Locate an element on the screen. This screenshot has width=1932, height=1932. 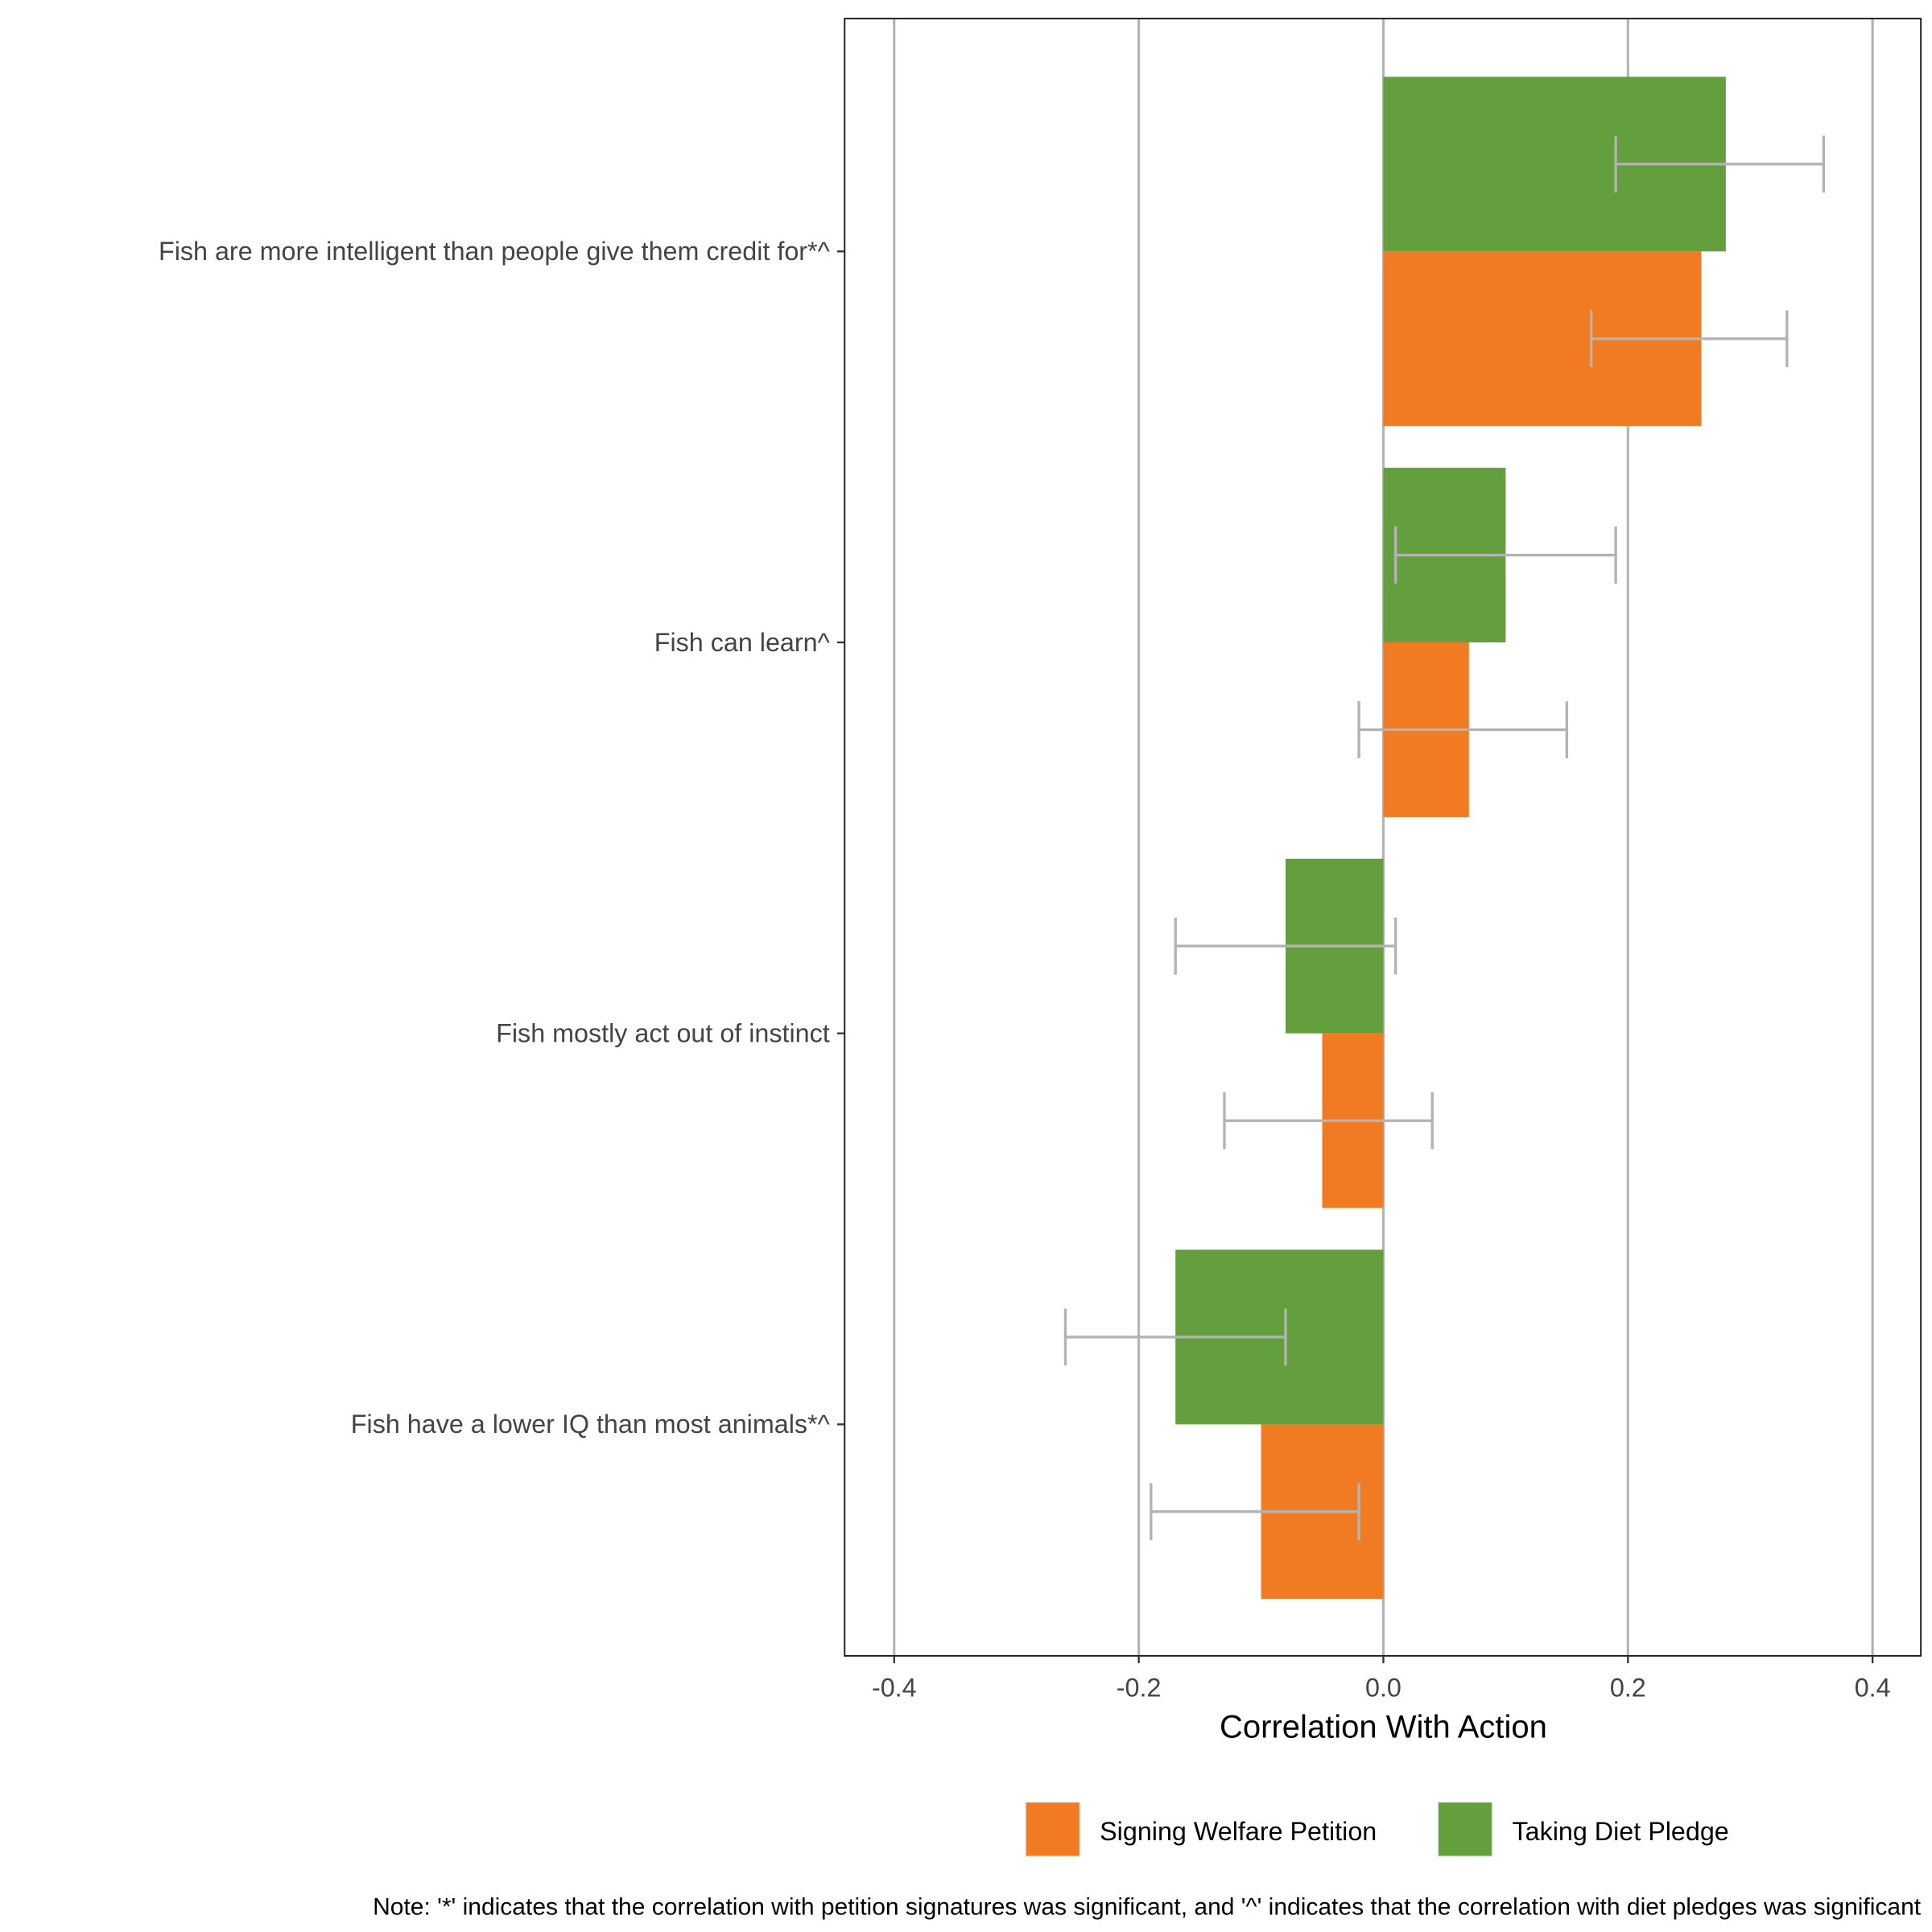
x-tick-label: 0.4 is located at coordinates (1873, 1688).